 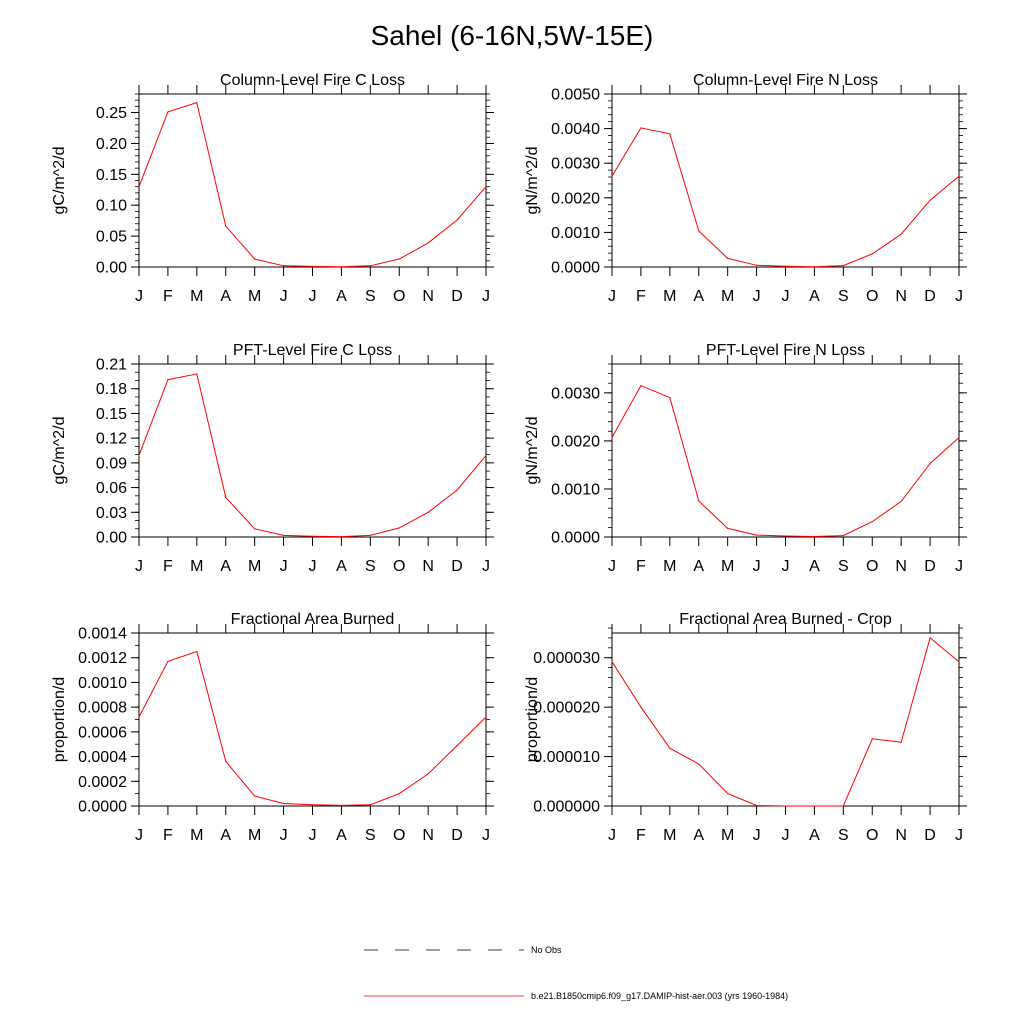 What do you see at coordinates (111, 113) in the screenshot?
I see `y-tick-label: 0.25` at bounding box center [111, 113].